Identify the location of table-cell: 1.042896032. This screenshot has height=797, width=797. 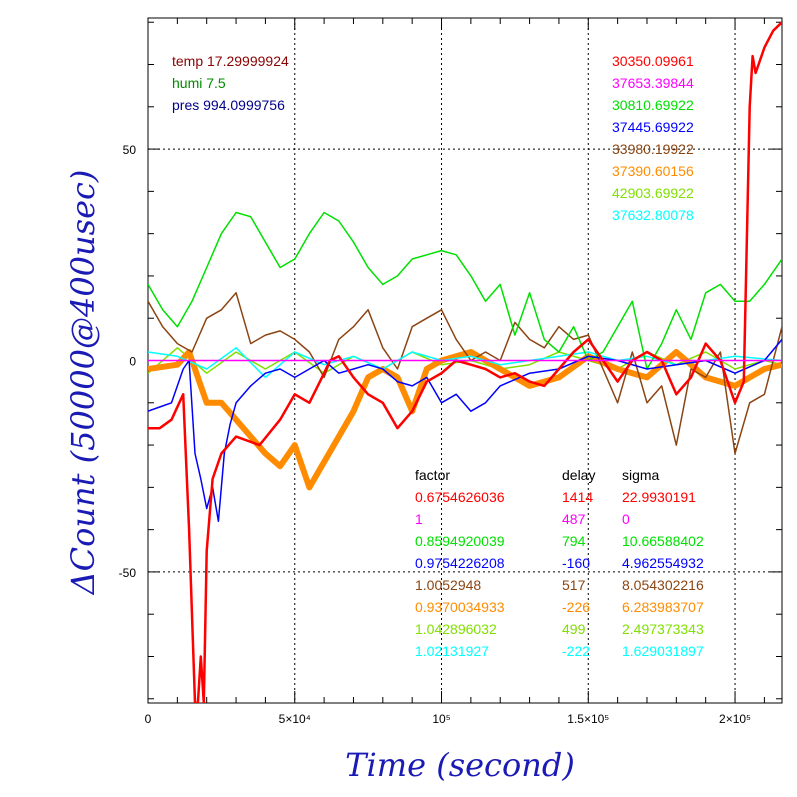
(456, 629).